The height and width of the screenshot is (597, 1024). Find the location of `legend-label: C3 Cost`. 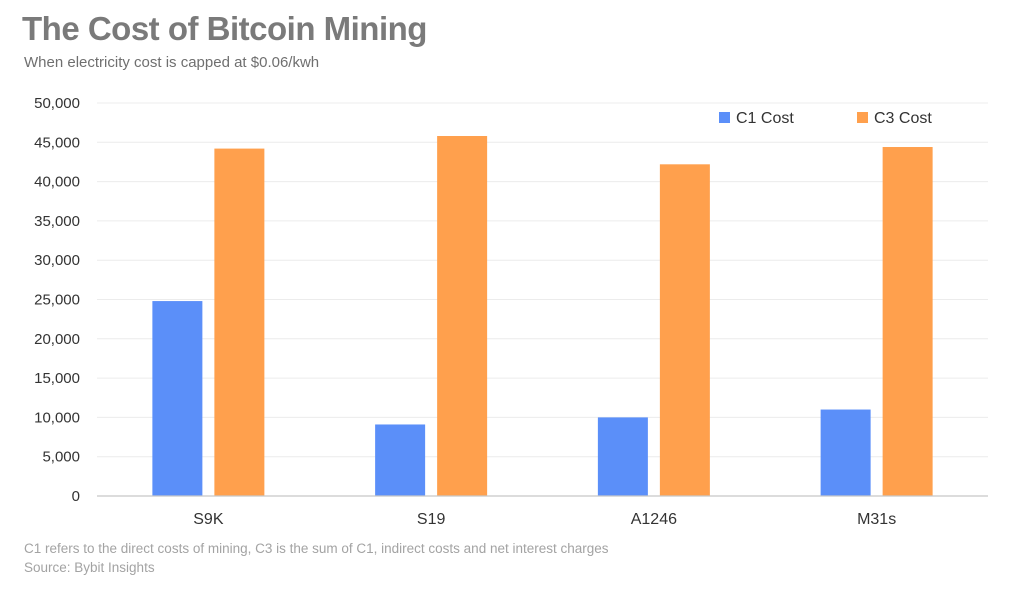

legend-label: C3 Cost is located at coordinates (903, 118).